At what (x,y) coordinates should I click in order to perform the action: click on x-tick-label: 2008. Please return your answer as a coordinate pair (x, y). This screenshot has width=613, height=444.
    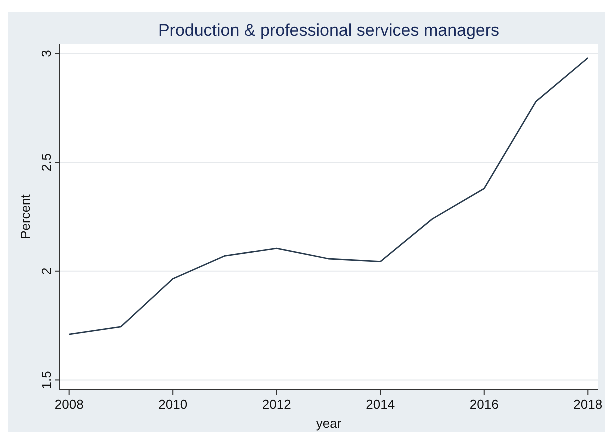
    Looking at the image, I should click on (69, 404).